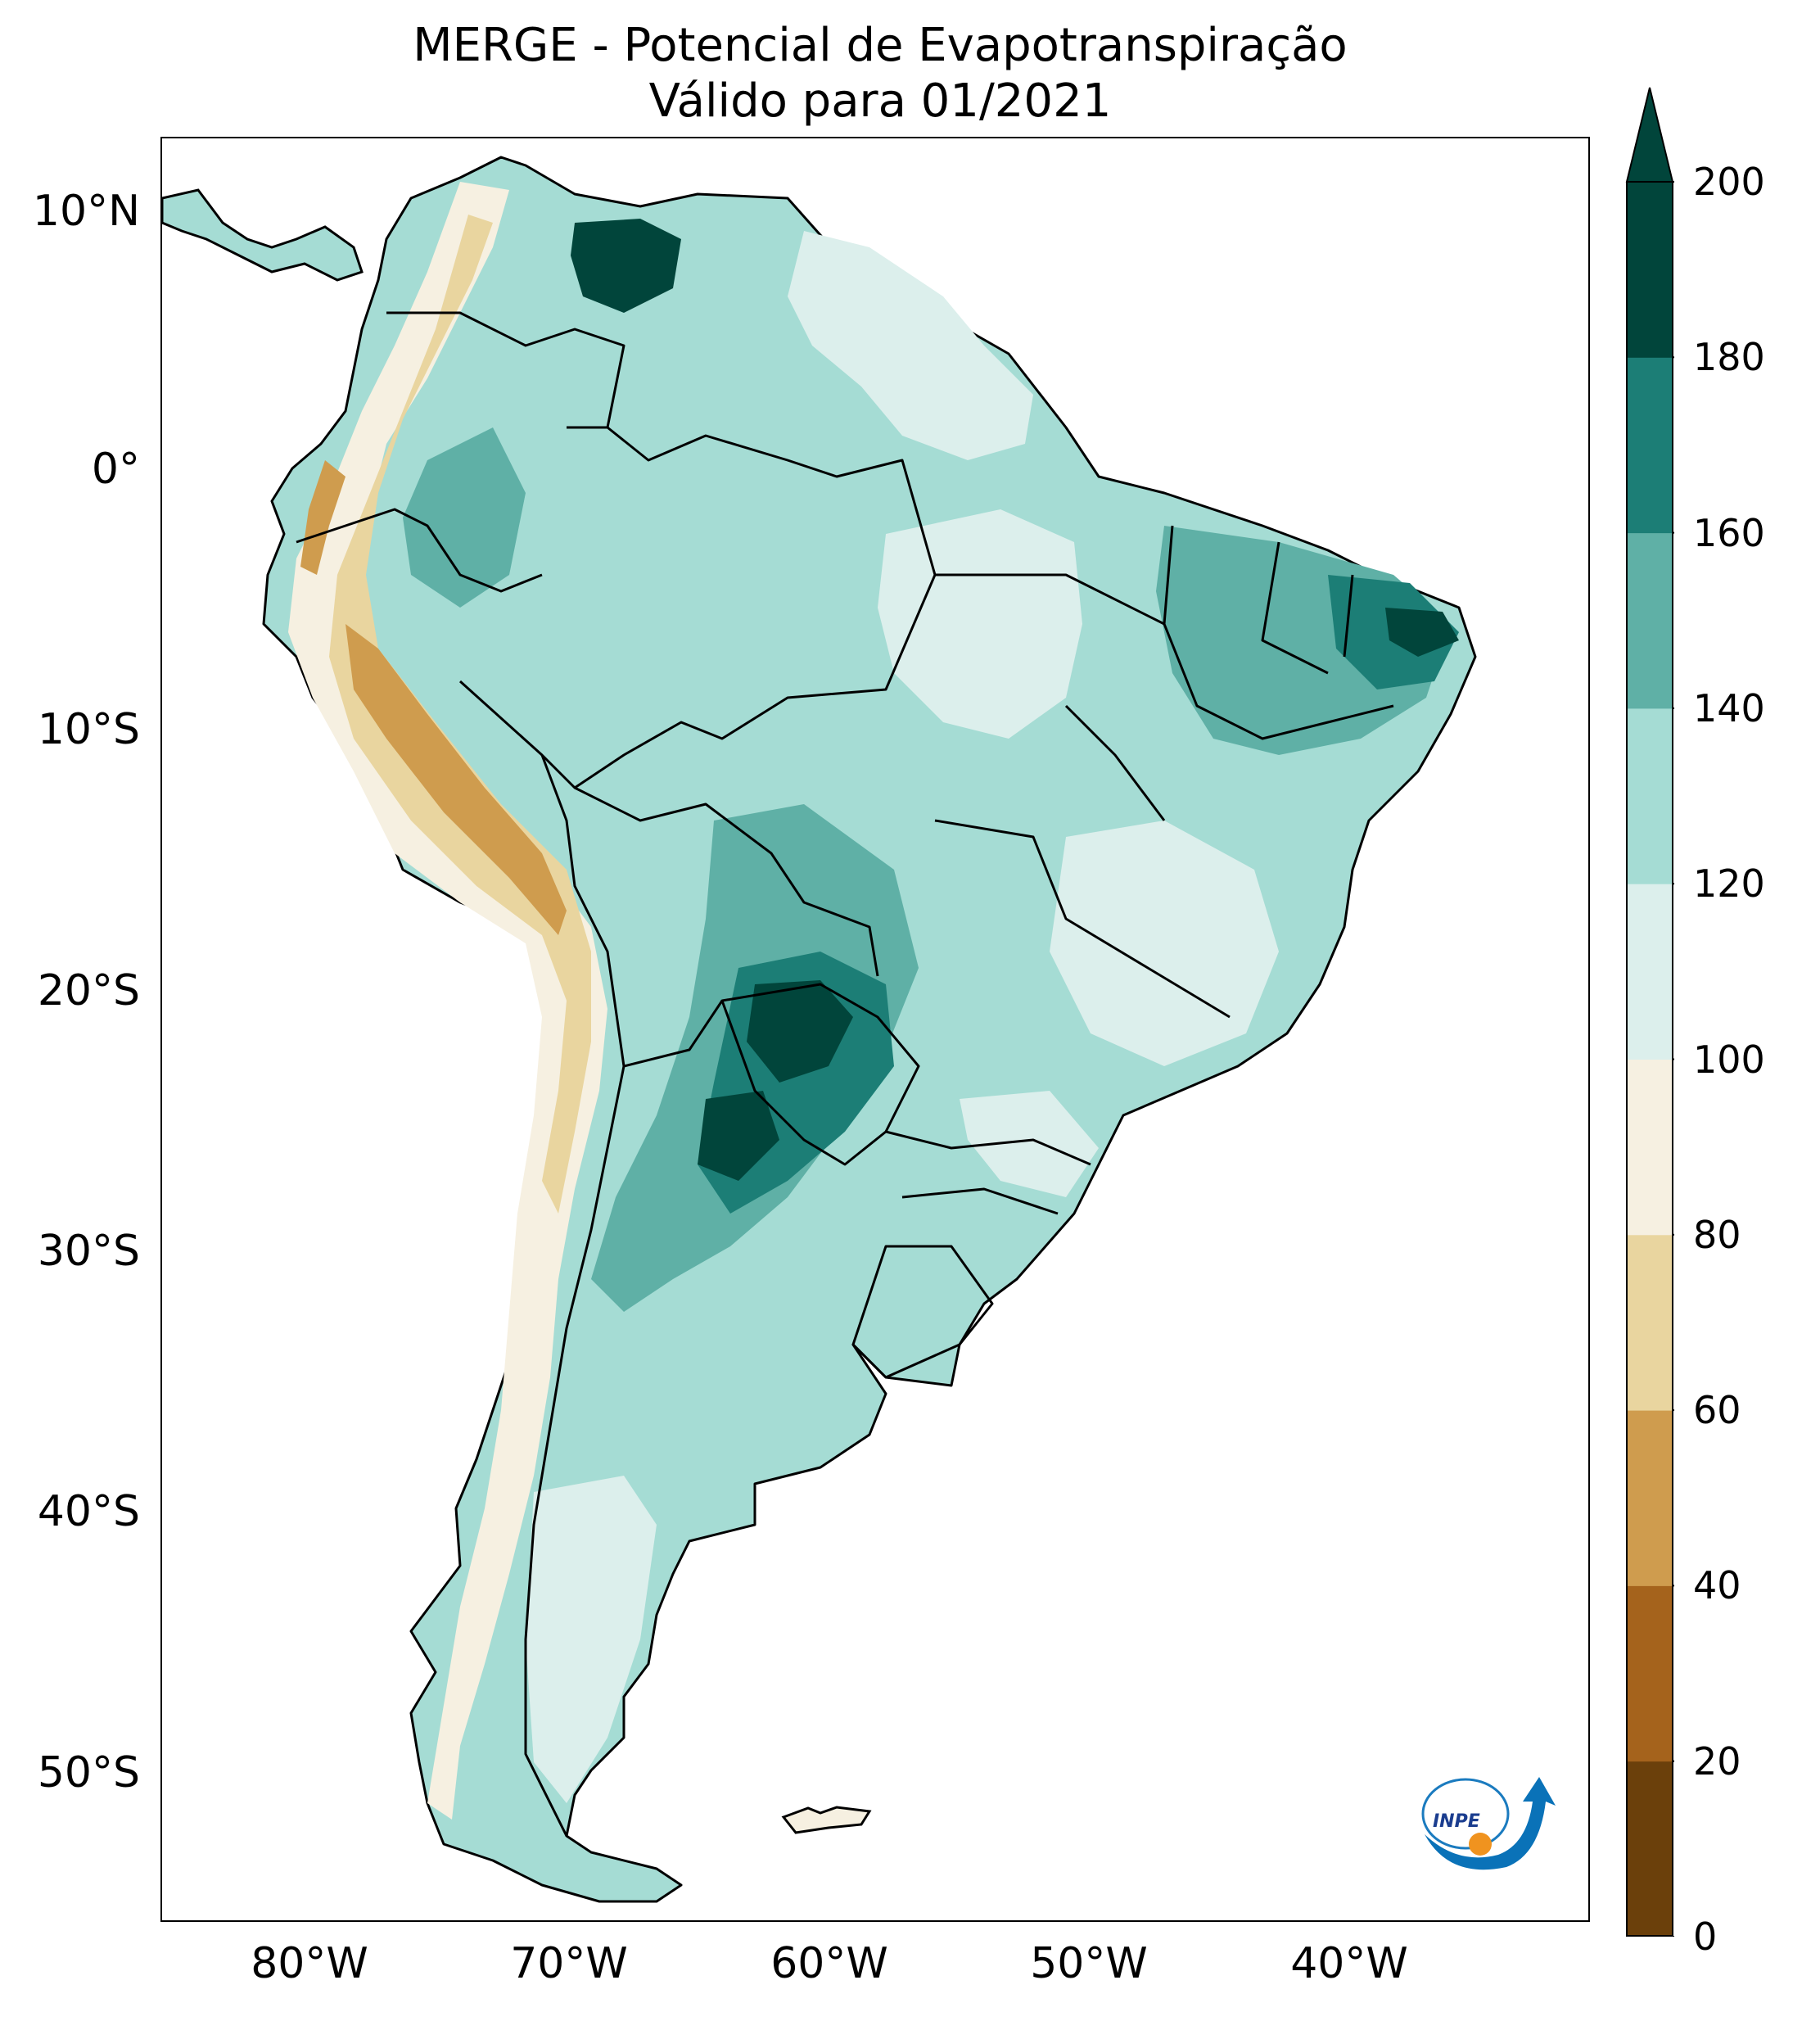 The height and width of the screenshot is (2030, 1820). What do you see at coordinates (626, 266) in the screenshot?
I see `zone-180-200-venezuela` at bounding box center [626, 266].